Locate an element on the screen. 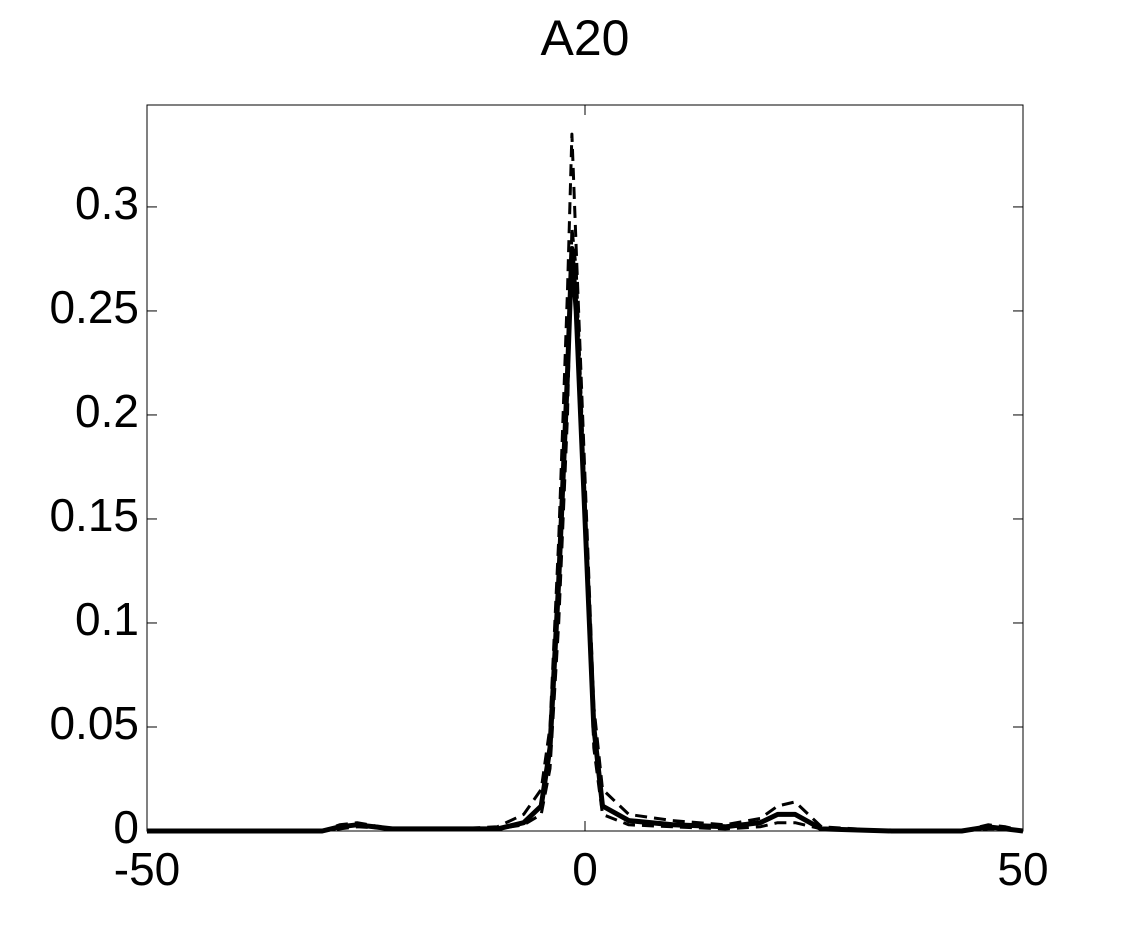 This screenshot has height=941, width=1132. y-tick-label: 0.05 is located at coordinates (94, 723).